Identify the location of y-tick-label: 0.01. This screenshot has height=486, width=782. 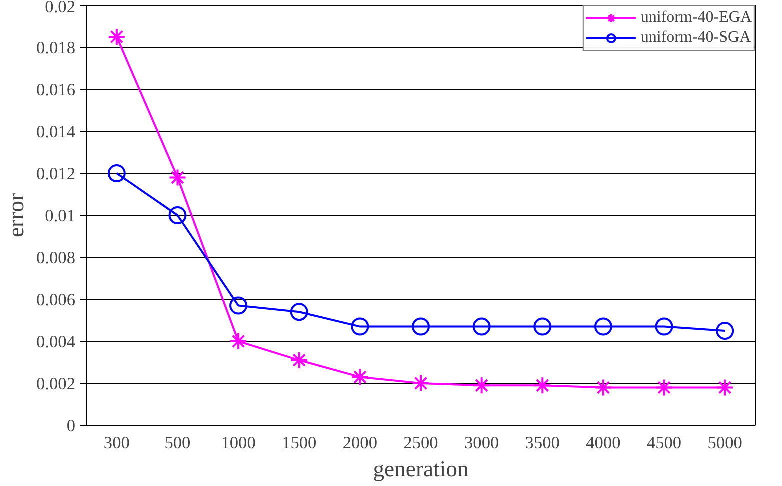
(60, 216).